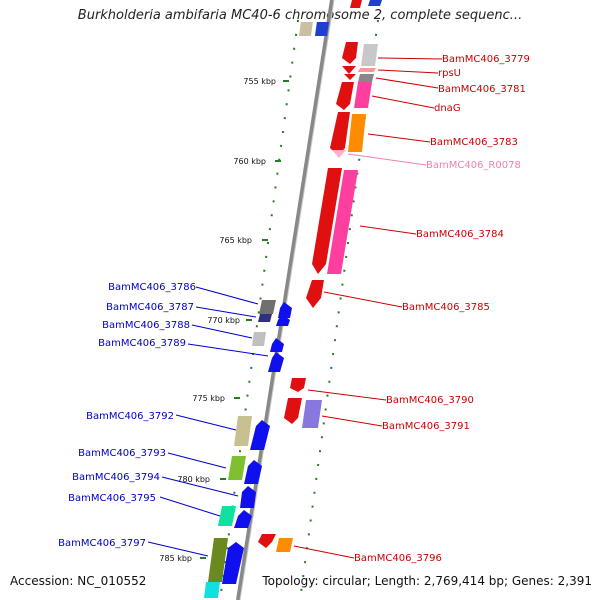  What do you see at coordinates (152, 287) in the screenshot?
I see `gene-label: BamMC406_3786` at bounding box center [152, 287].